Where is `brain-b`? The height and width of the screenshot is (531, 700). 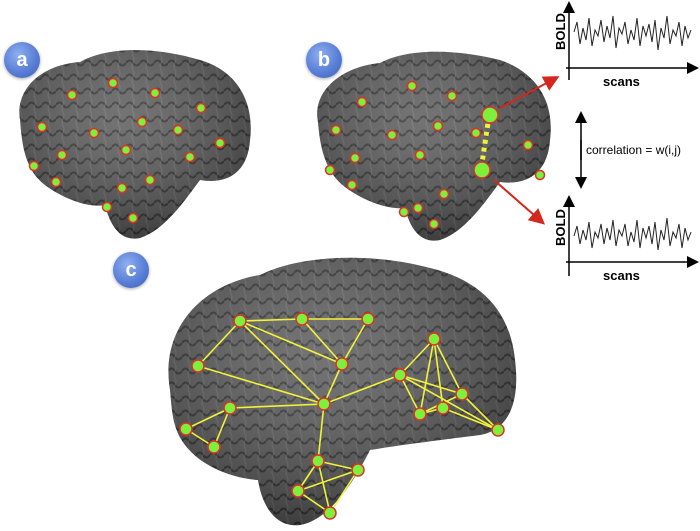 brain-b is located at coordinates (434, 146).